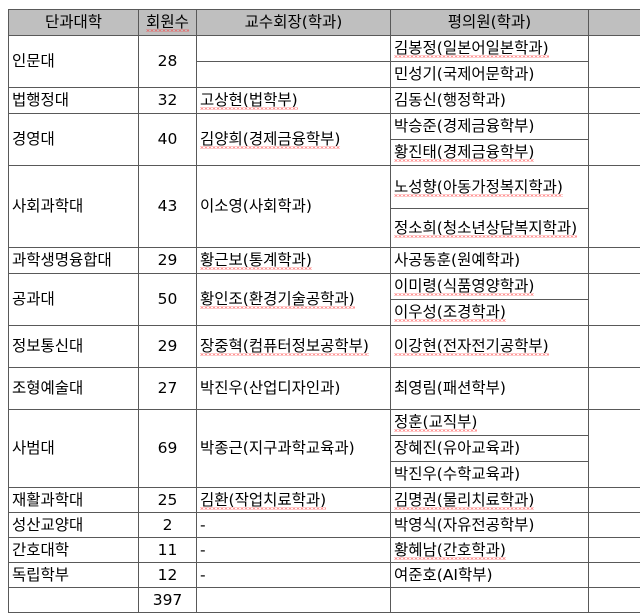  What do you see at coordinates (490, 228) in the screenshot?
I see `cell-senator: 정소희(청소년상담복지학과)` at bounding box center [490, 228].